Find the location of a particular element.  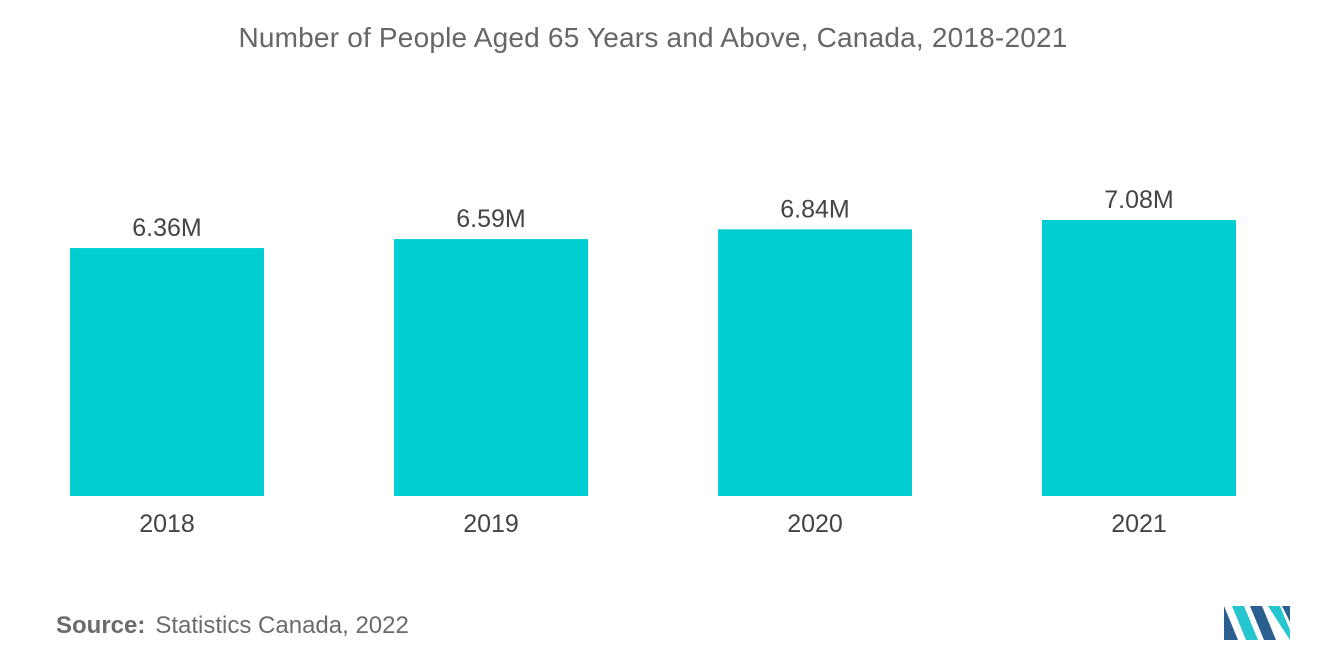

source-note: Source: Statistics Canada, 2022 is located at coordinates (232, 626).